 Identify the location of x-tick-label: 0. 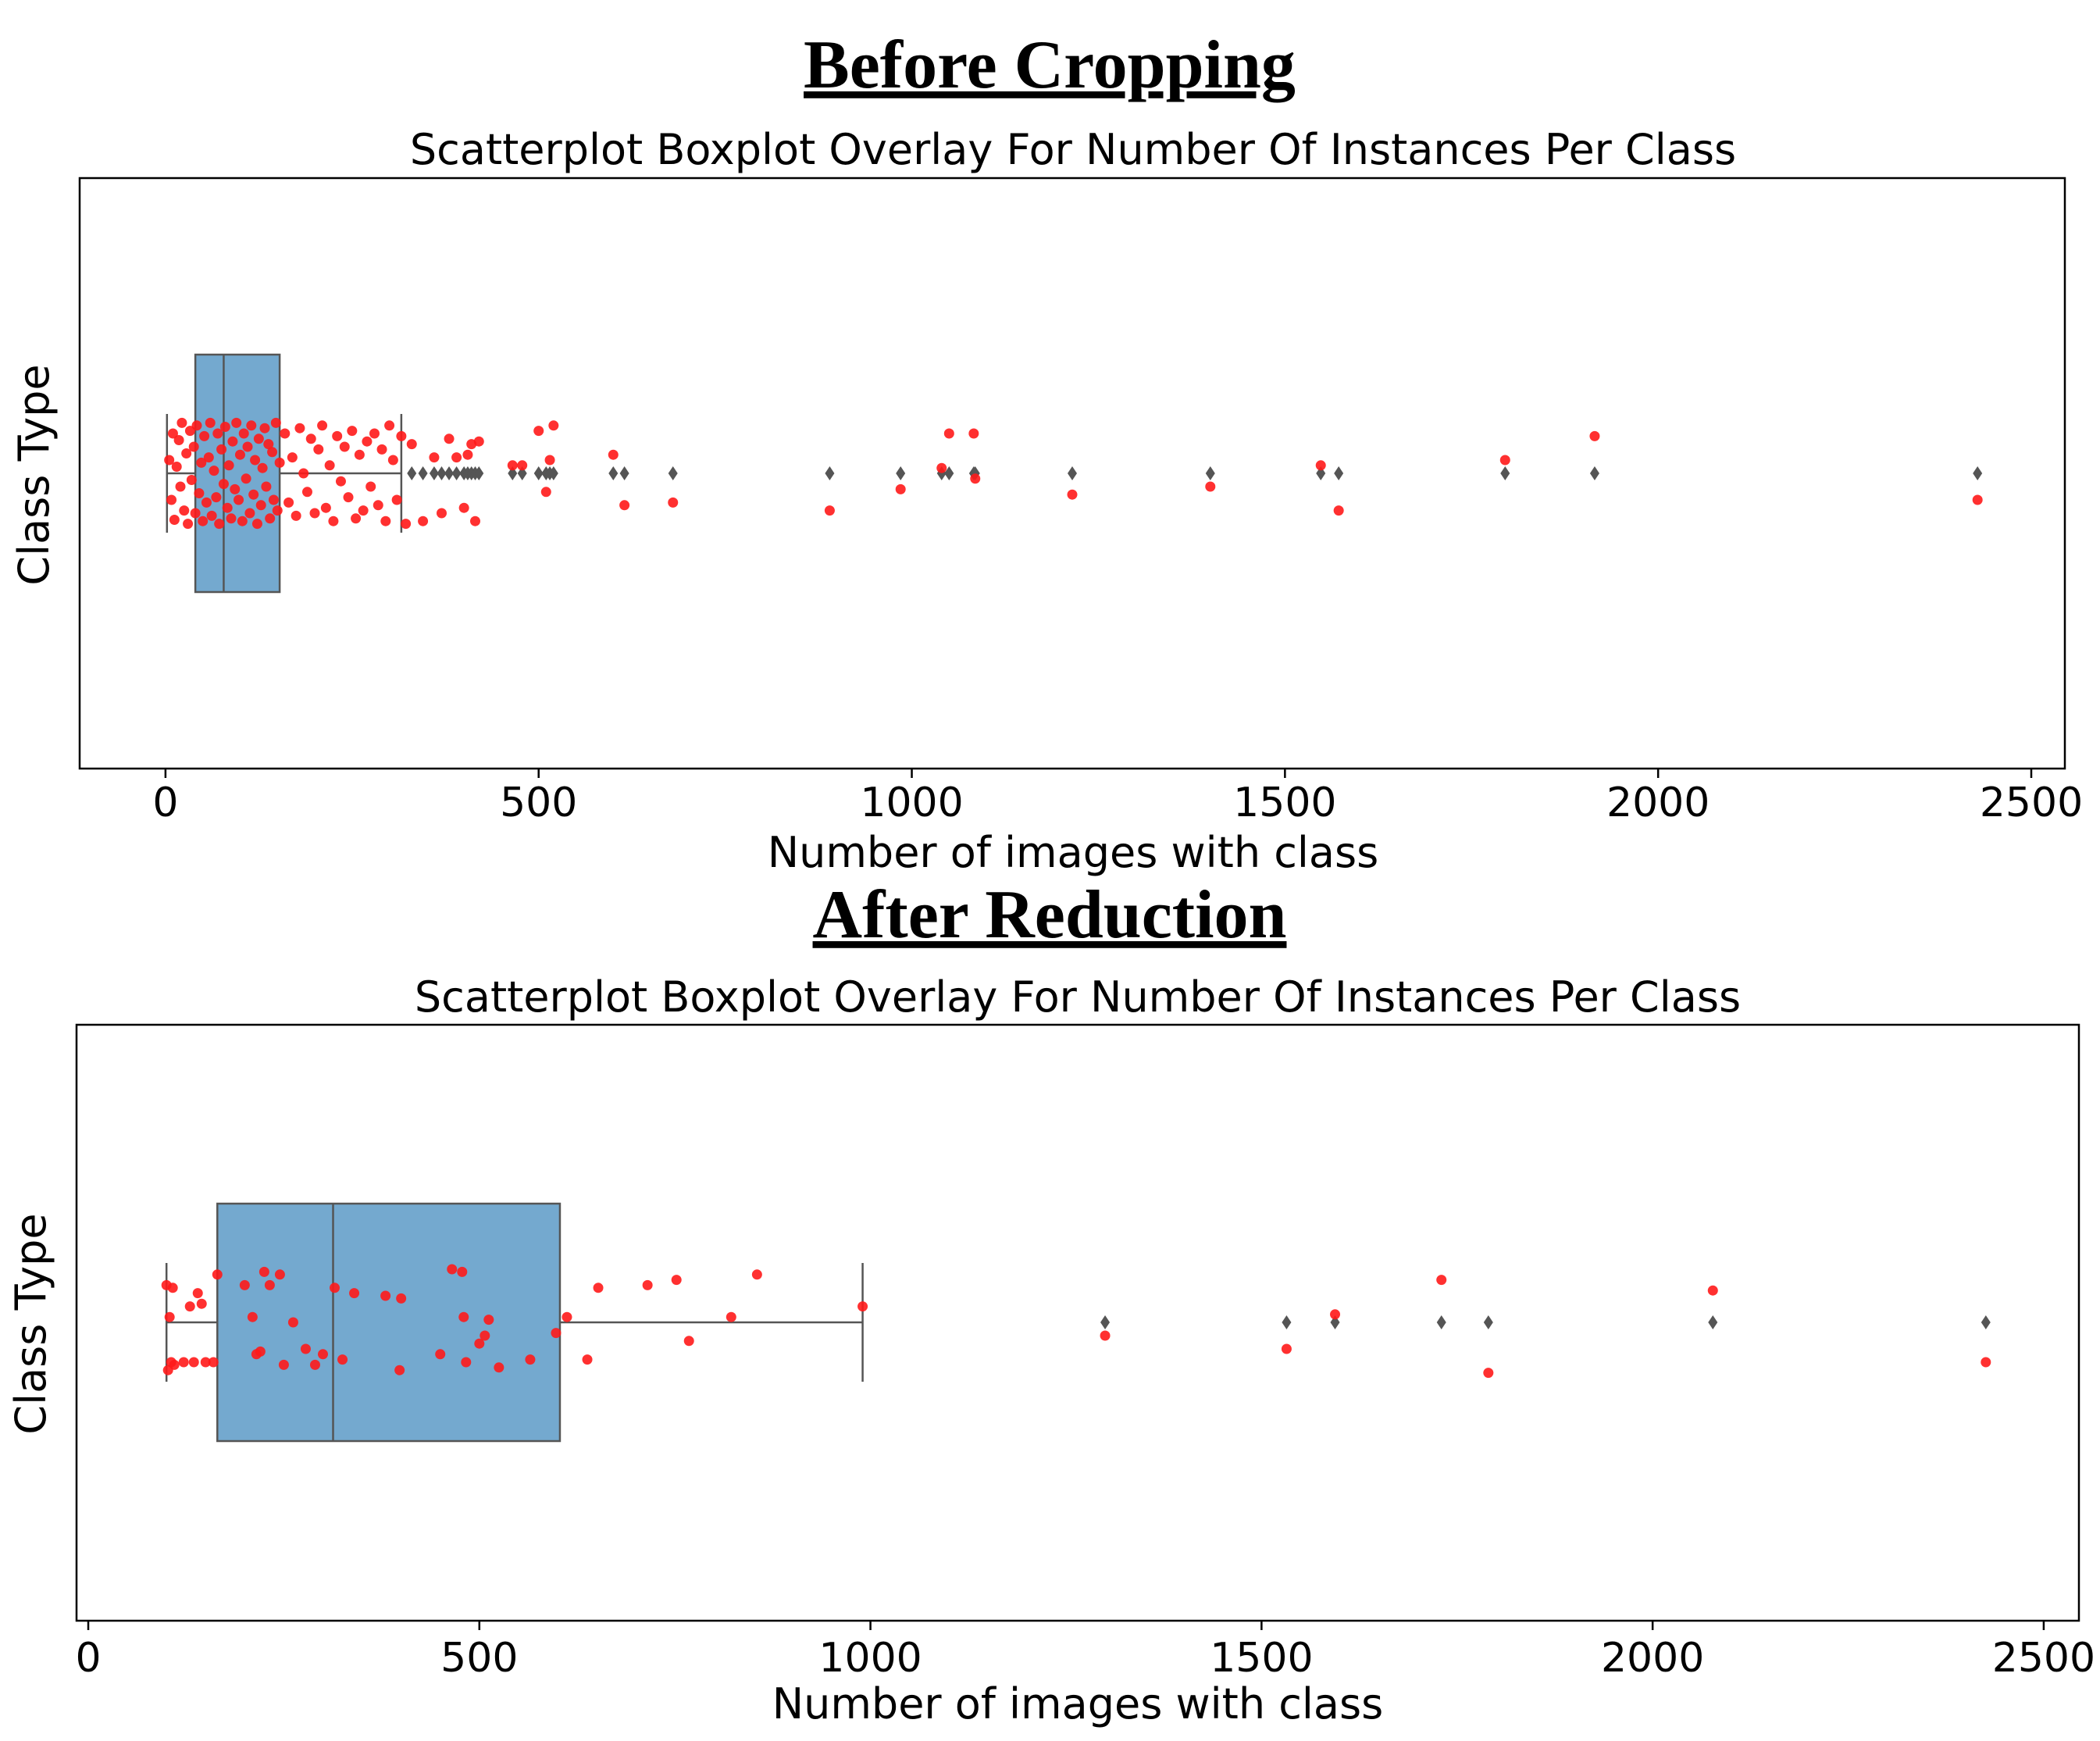
(165, 803).